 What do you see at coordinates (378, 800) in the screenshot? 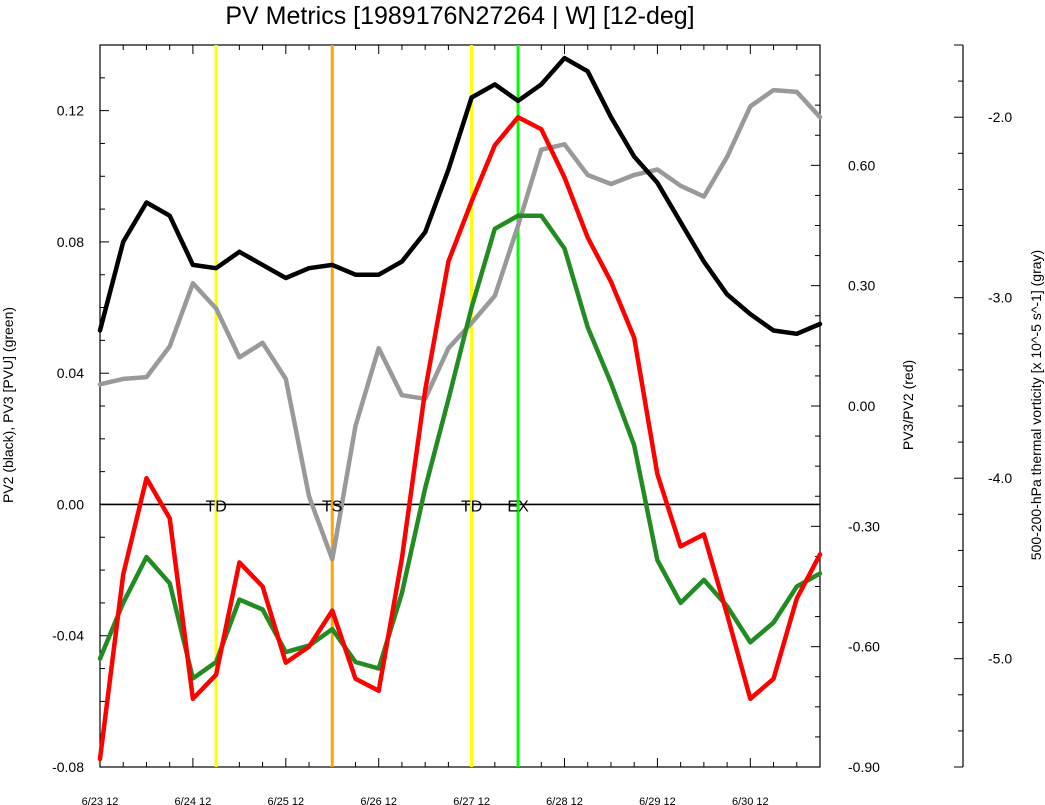
I see `x-tick-label: 6/26 12` at bounding box center [378, 800].